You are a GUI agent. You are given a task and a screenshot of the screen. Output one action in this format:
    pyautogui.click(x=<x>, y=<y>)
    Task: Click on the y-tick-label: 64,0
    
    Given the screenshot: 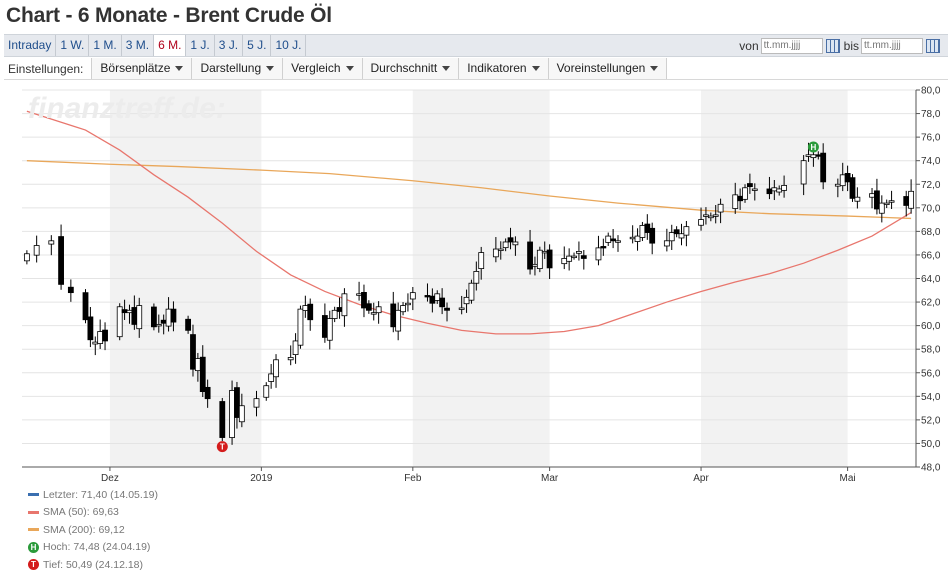 What is the action you would take?
    pyautogui.click(x=931, y=279)
    